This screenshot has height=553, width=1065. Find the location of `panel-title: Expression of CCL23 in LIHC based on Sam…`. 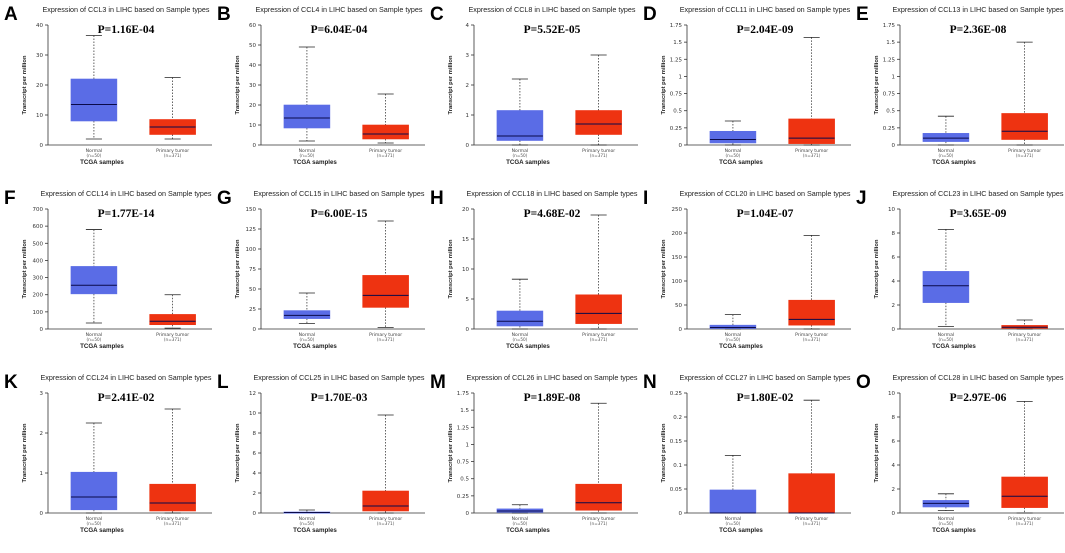

panel-title: Expression of CCL23 in LIHC based on Sam… is located at coordinates (978, 193).